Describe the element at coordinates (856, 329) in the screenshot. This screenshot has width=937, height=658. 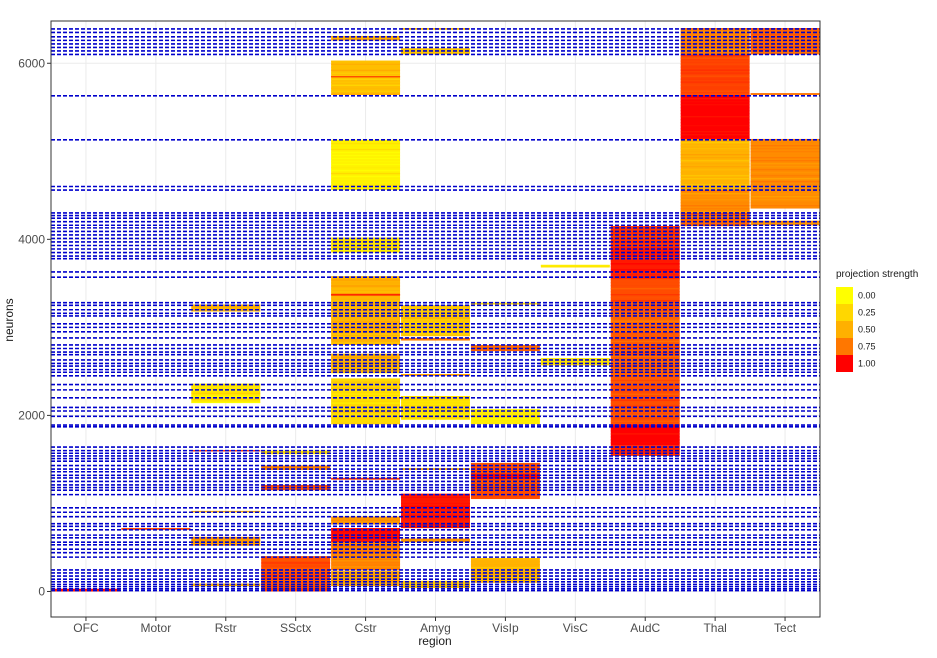
I see `legend-entries: 0.00 0.25 0.50 0.75 1.00` at that location.